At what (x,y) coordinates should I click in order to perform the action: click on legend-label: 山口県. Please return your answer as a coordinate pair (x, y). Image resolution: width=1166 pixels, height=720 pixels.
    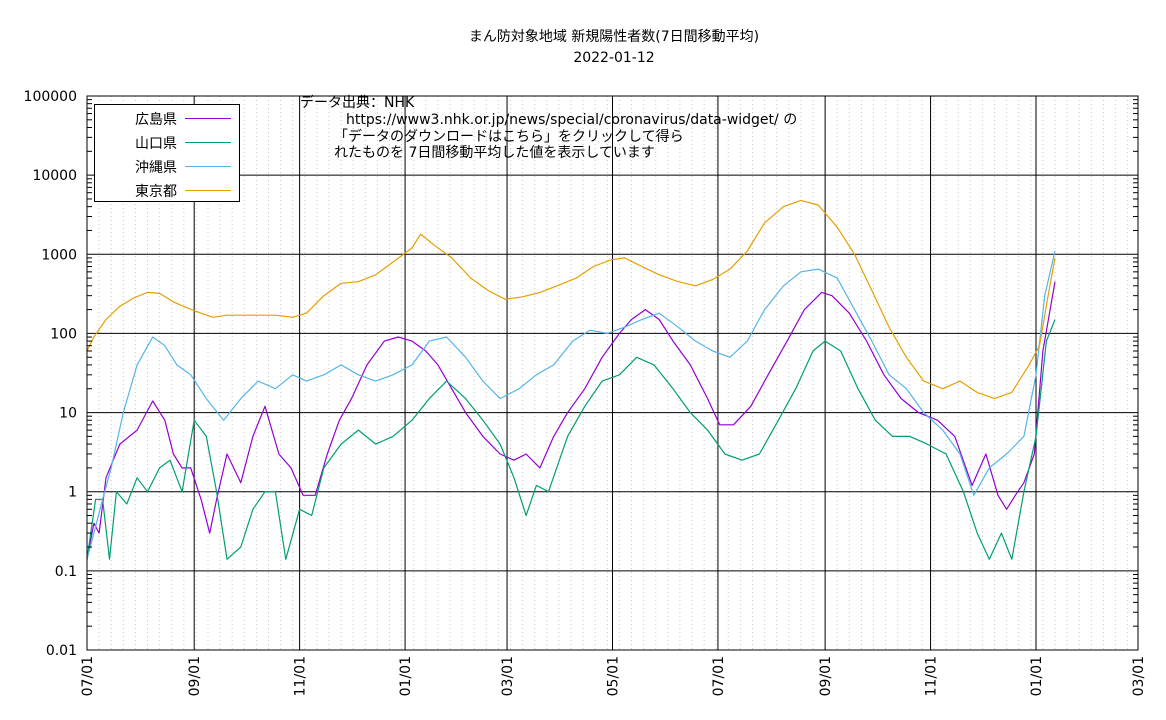
    Looking at the image, I should click on (156, 144).